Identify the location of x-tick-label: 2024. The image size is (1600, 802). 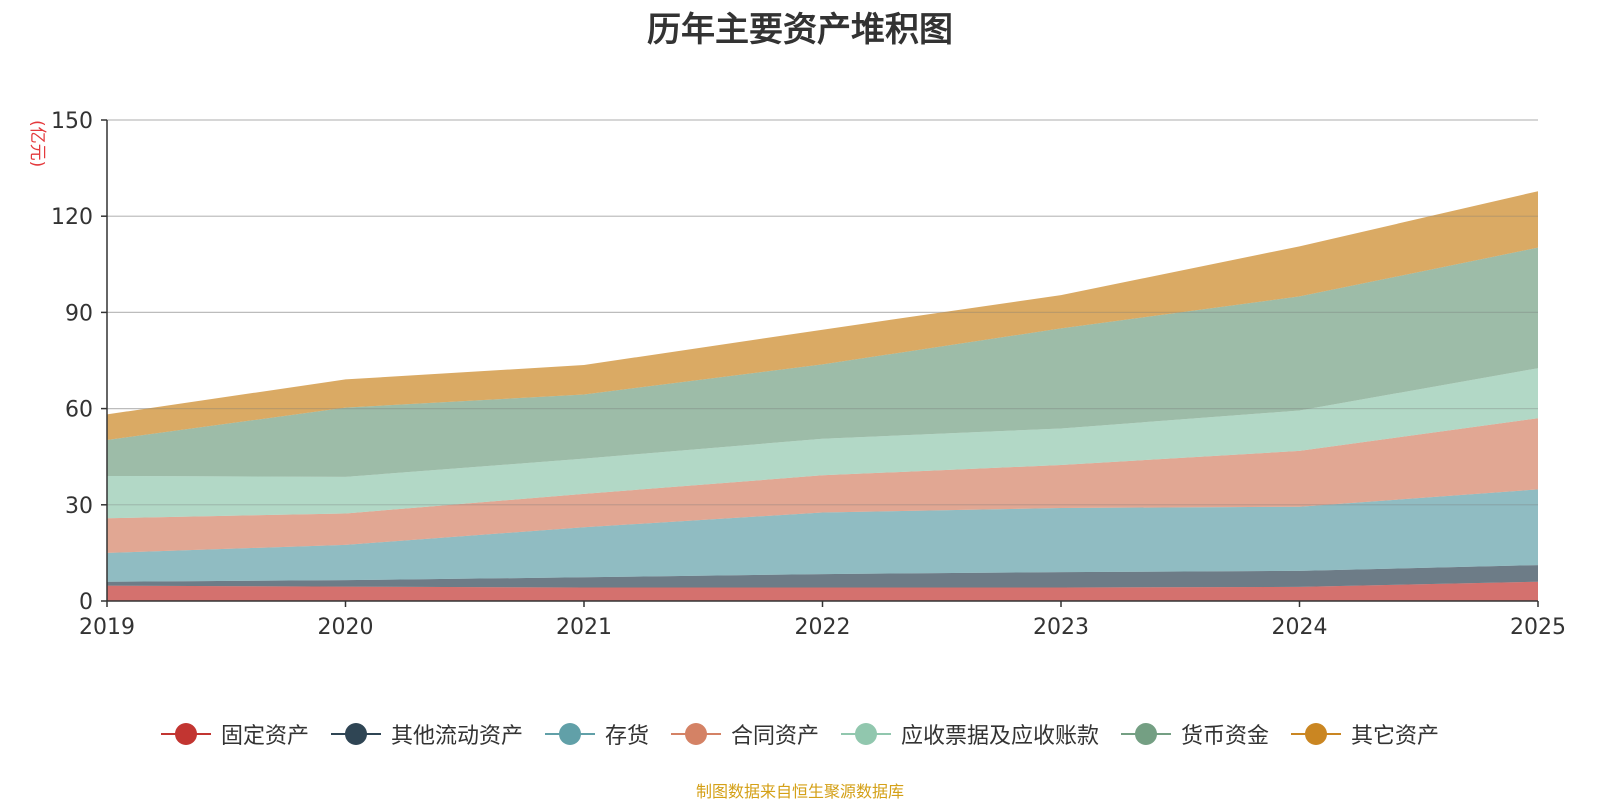
(1300, 627).